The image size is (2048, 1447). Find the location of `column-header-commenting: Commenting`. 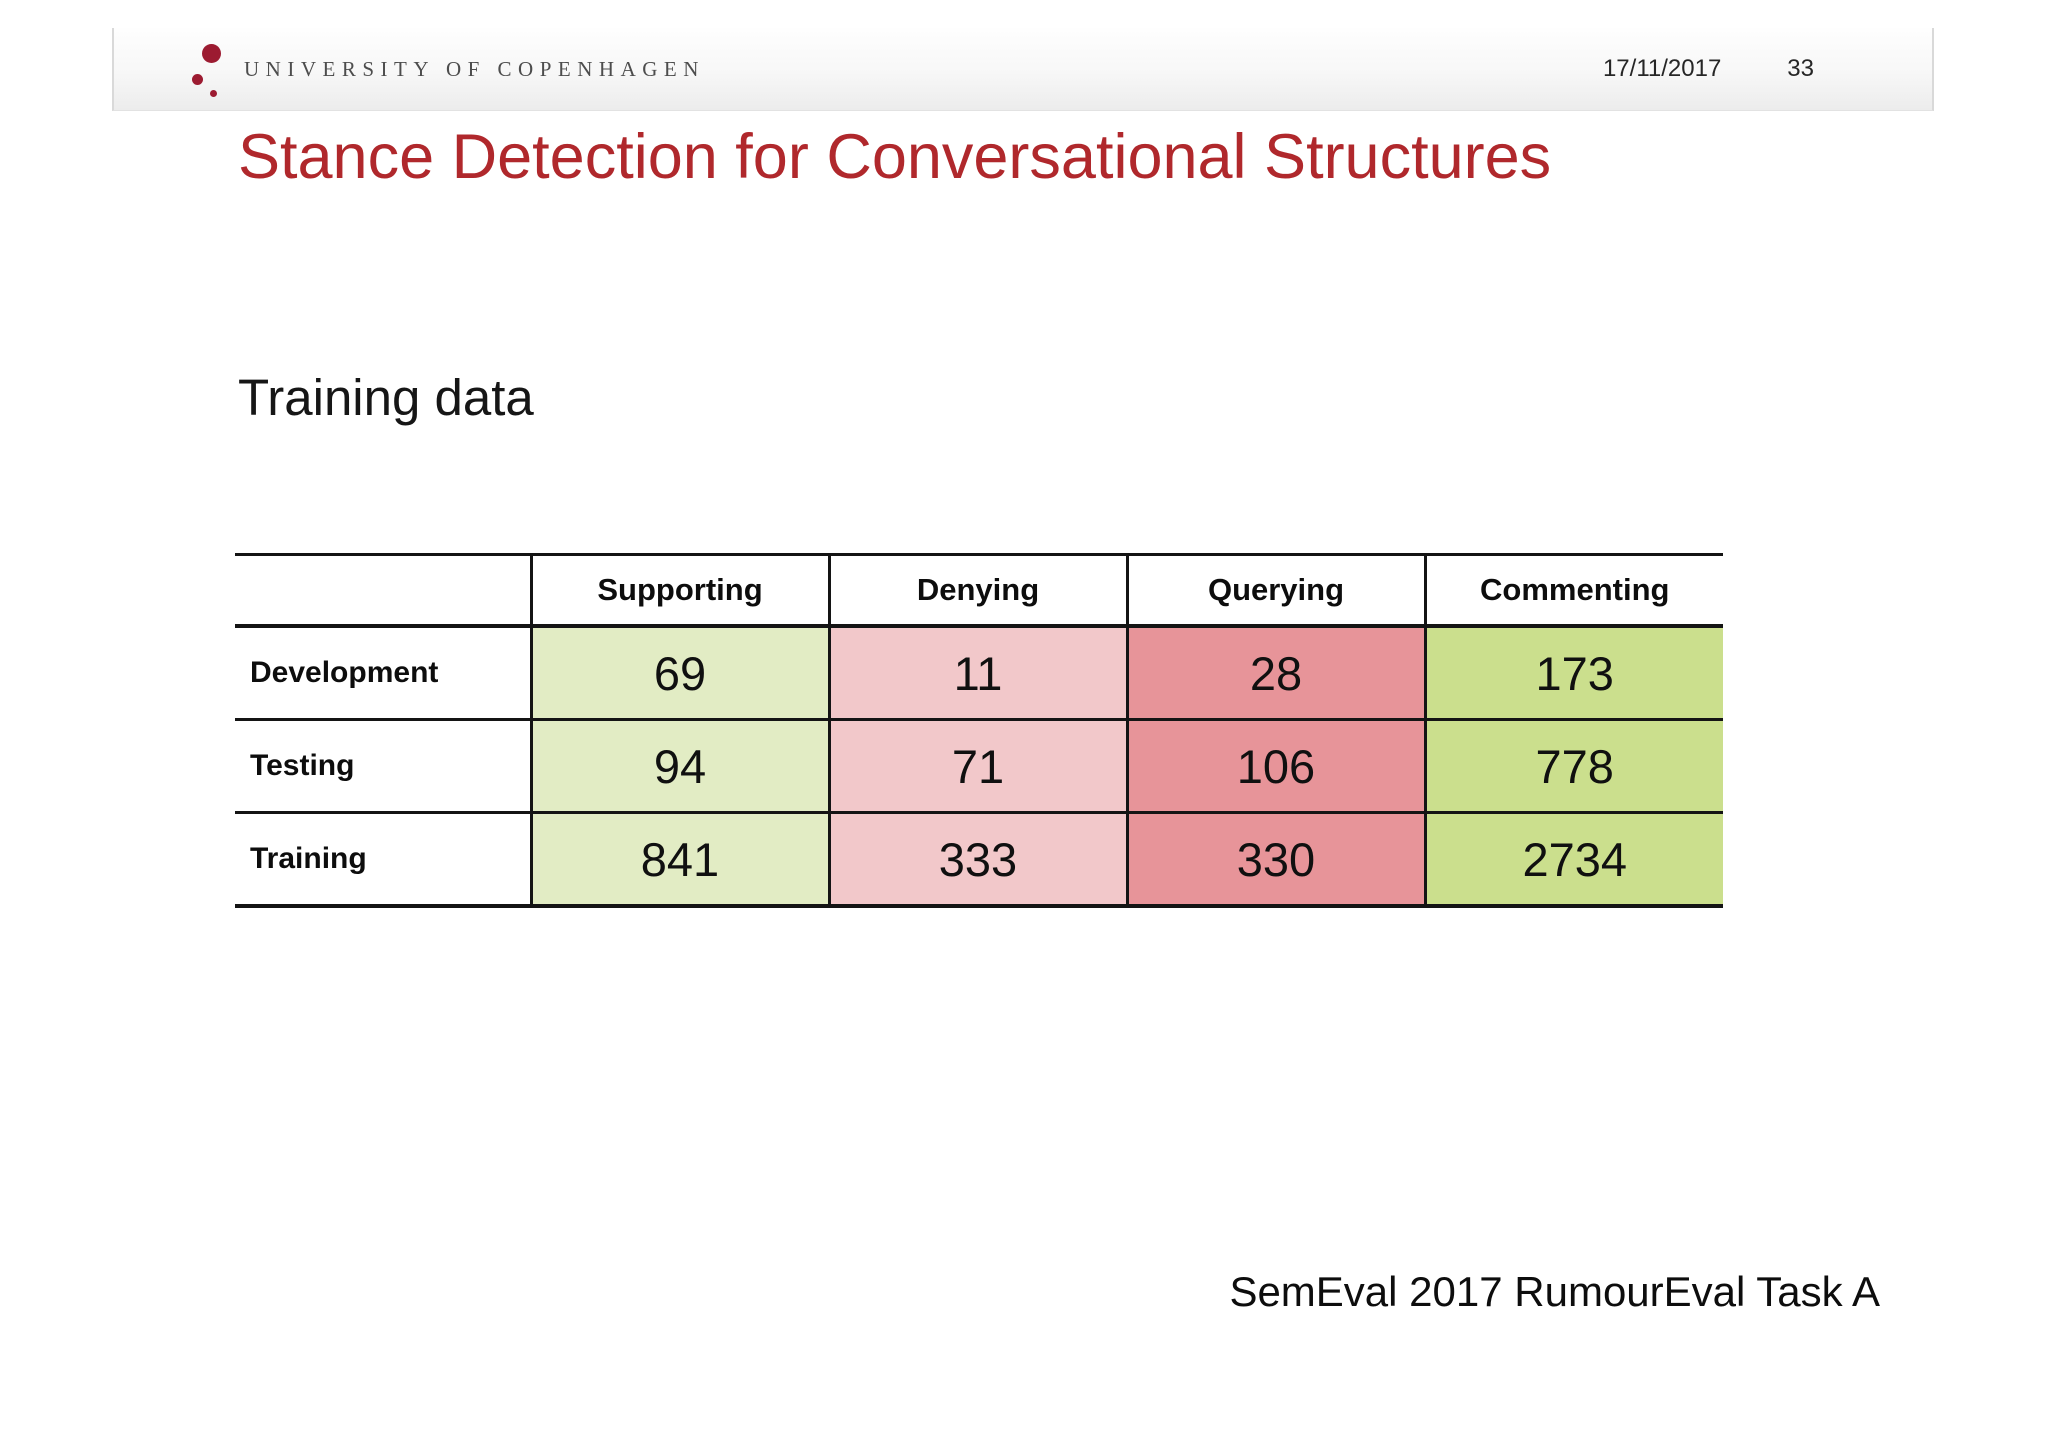

column-header-commenting: Commenting is located at coordinates (1573, 590).